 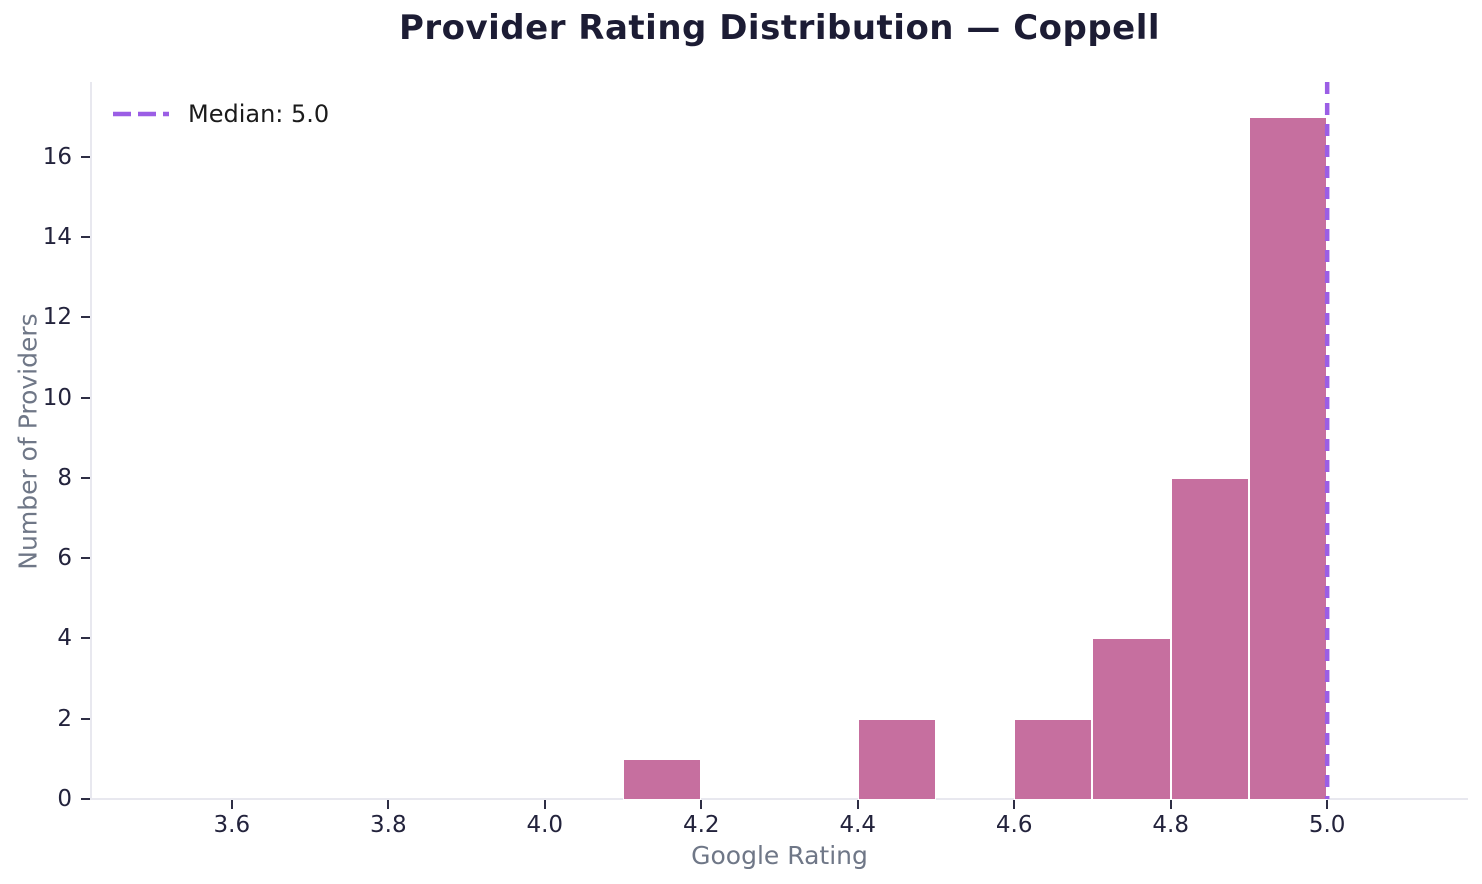 What do you see at coordinates (232, 825) in the screenshot?
I see `x-tick-label: 3.6` at bounding box center [232, 825].